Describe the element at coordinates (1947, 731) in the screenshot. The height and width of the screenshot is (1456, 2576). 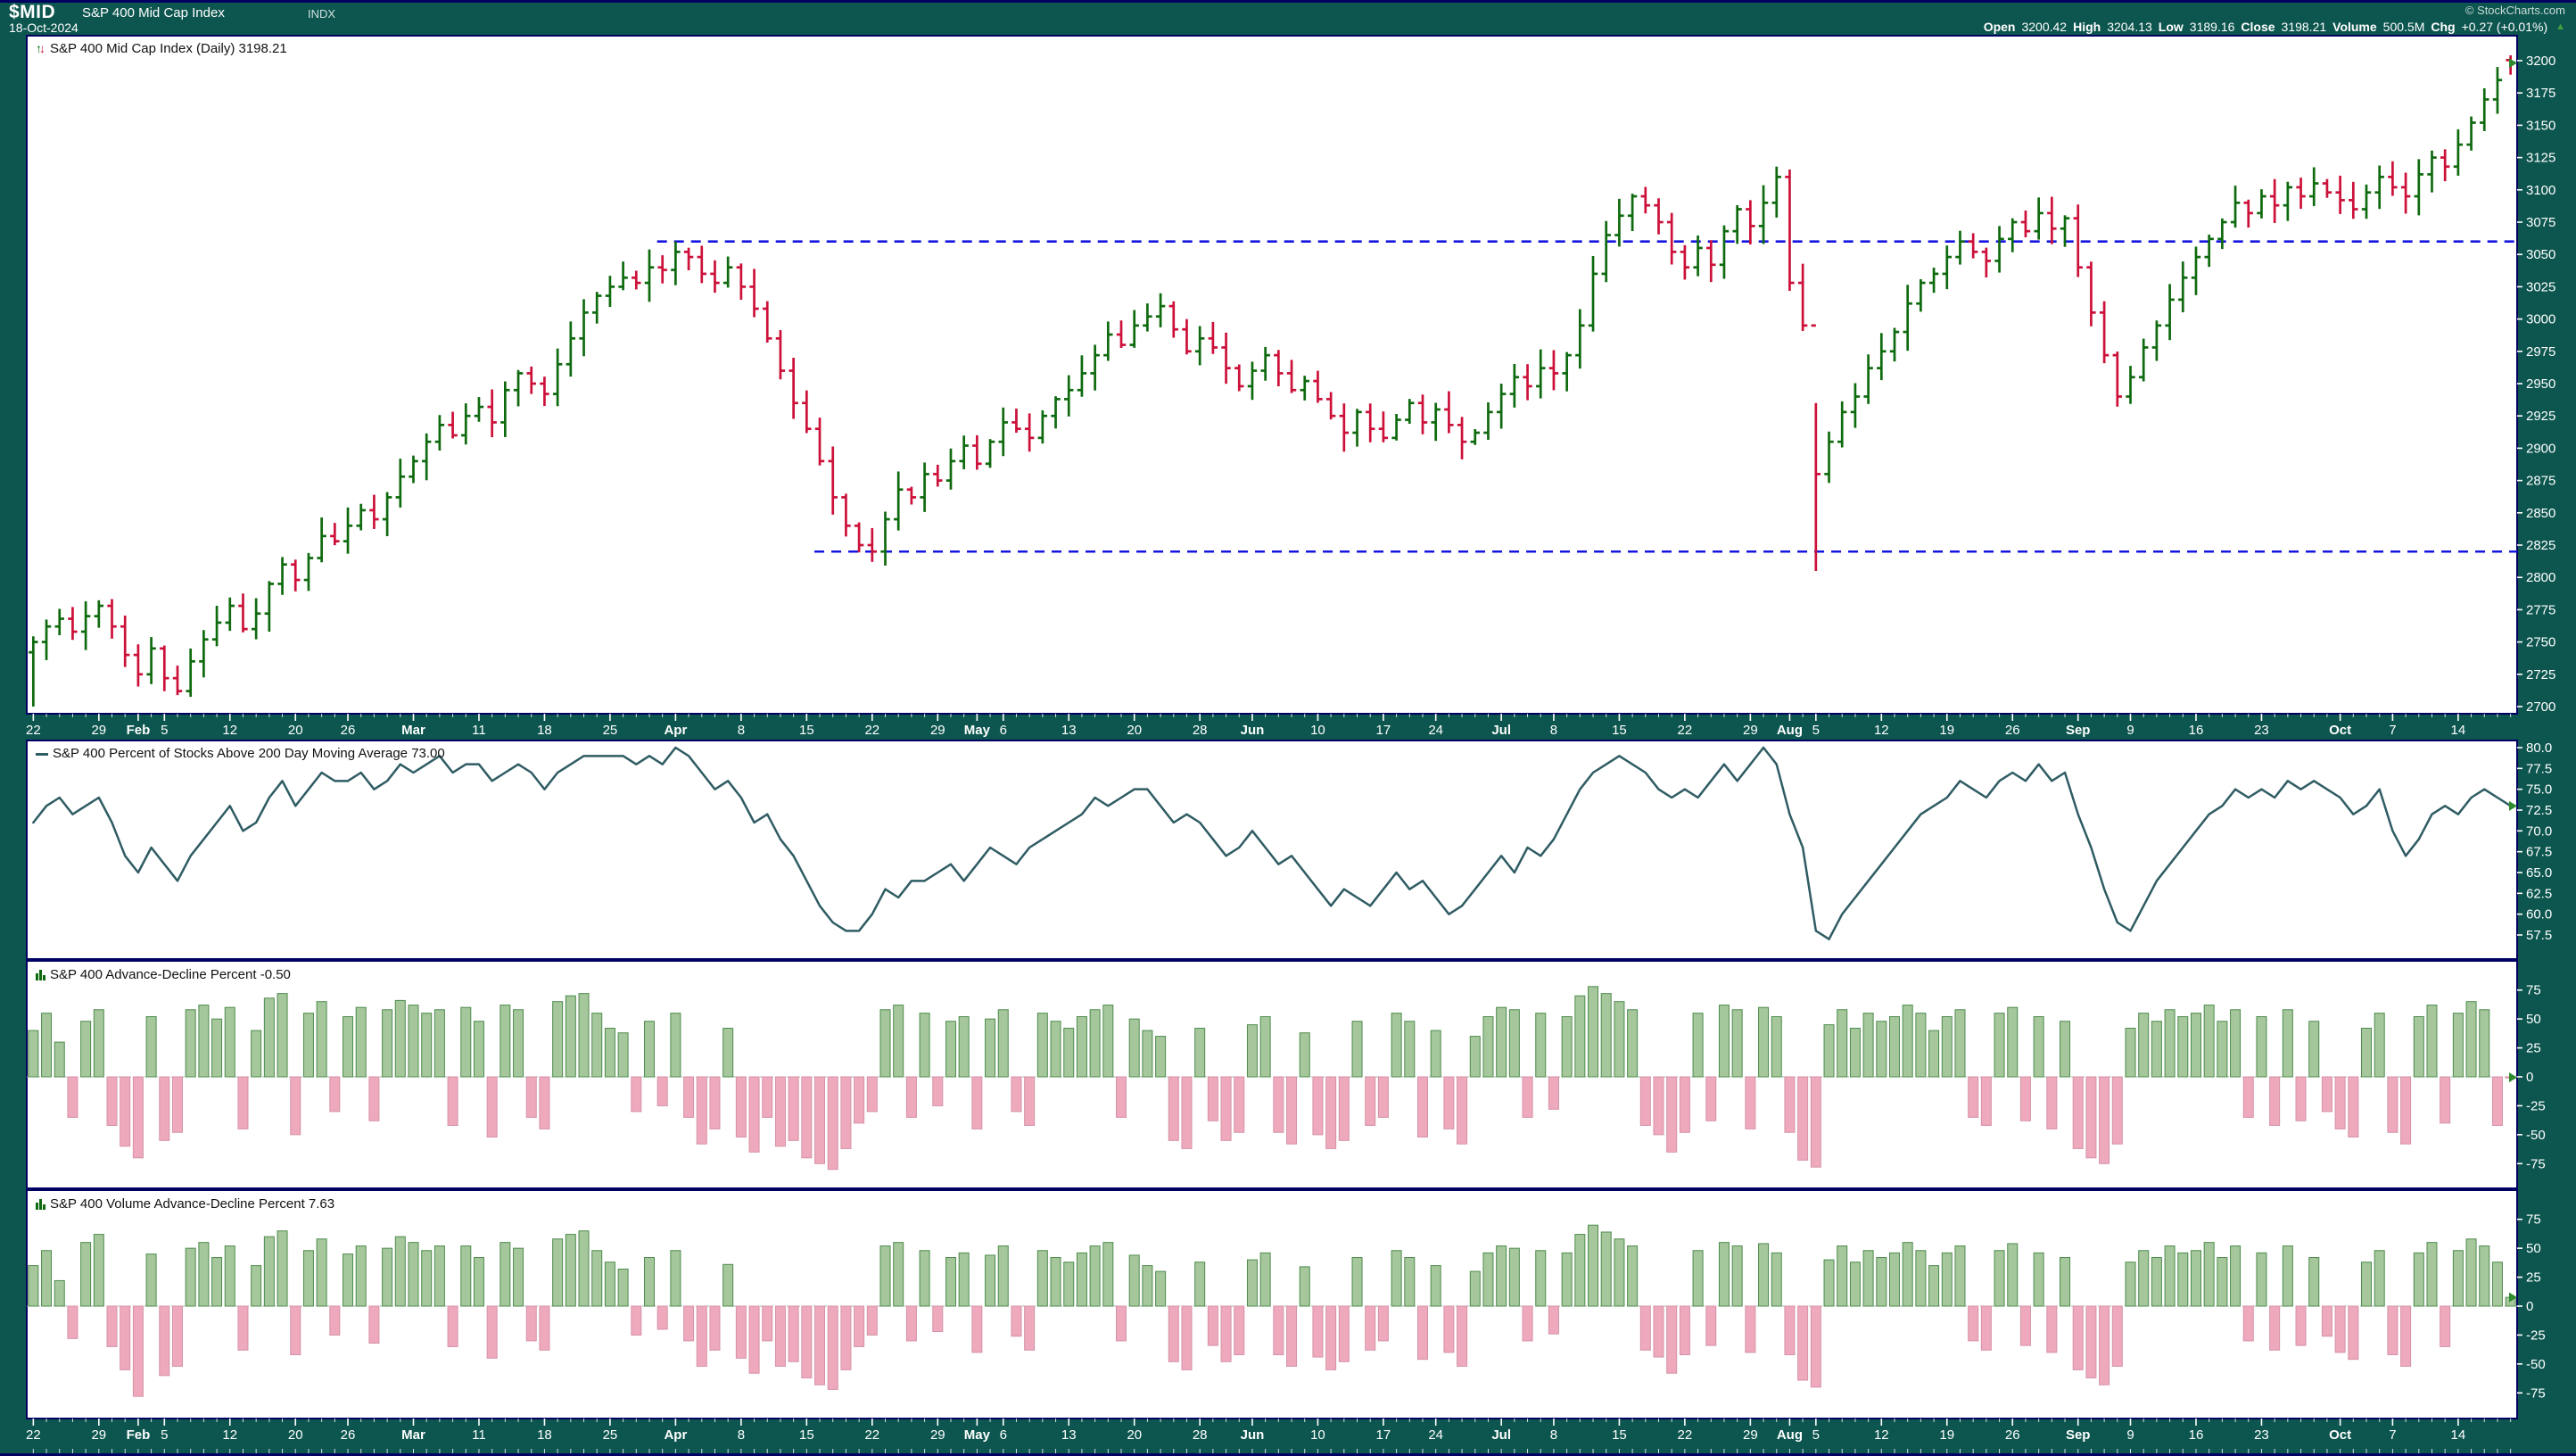
I see `x-tick-label: 19` at that location.